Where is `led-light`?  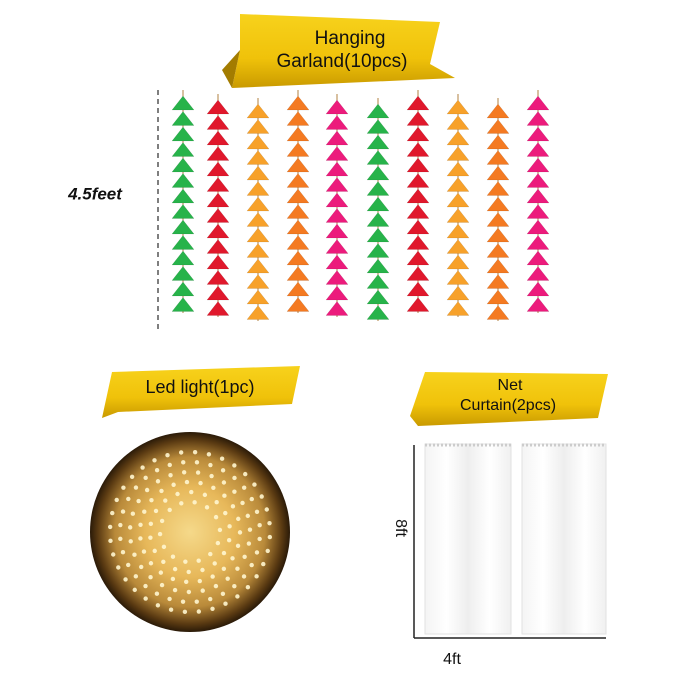 led-light is located at coordinates (190, 532).